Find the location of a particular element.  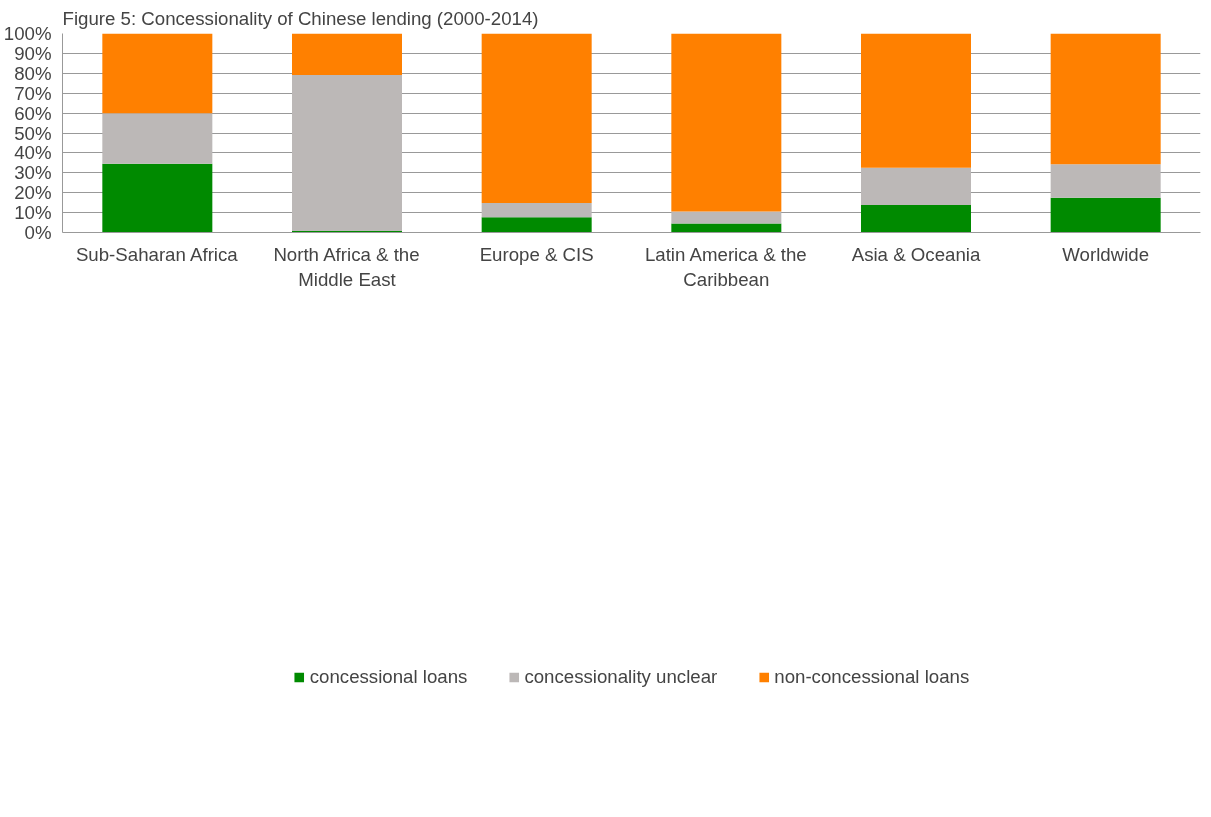

x-tick-label: Worldwide is located at coordinates (1106, 254).